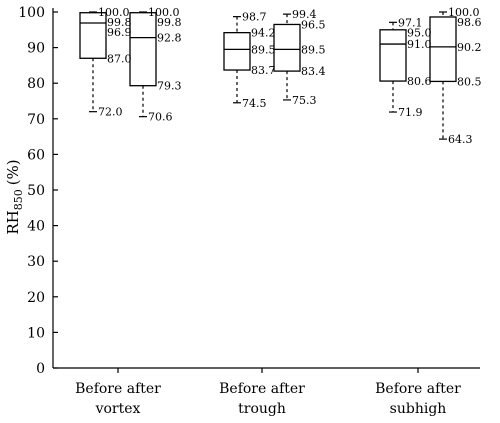 This screenshot has width=500, height=423. I want to click on value-label-min: 74.5, so click(254, 103).